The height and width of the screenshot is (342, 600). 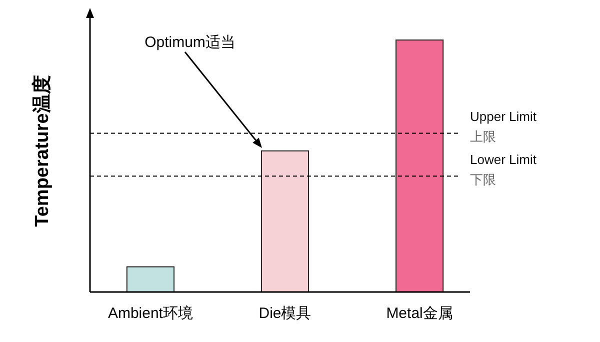 I want to click on y-axis-title: Temperature温度, so click(x=42, y=151).